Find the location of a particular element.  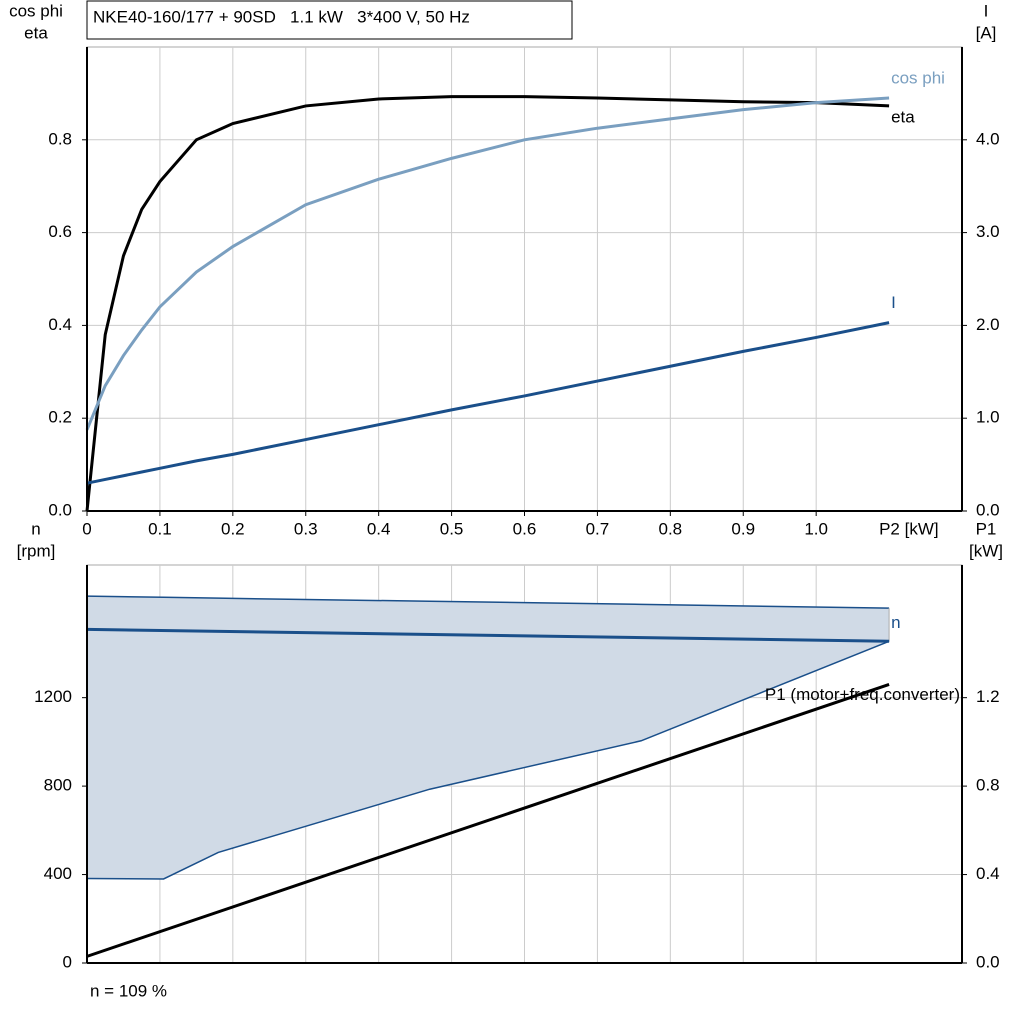

y-tick-label: 0.2 is located at coordinates (60, 417).